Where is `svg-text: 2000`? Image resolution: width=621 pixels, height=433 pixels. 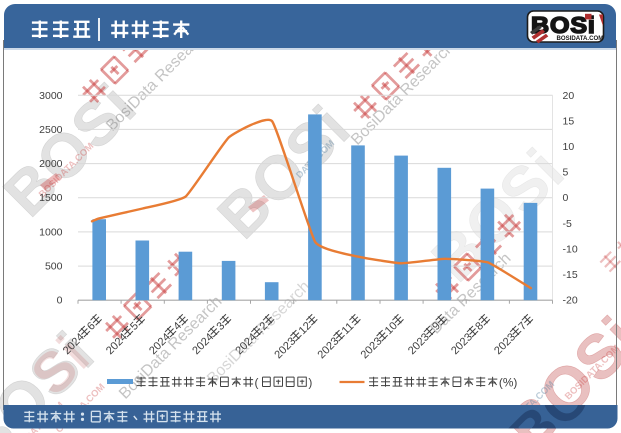 svg-text: 2000 is located at coordinates (51, 164).